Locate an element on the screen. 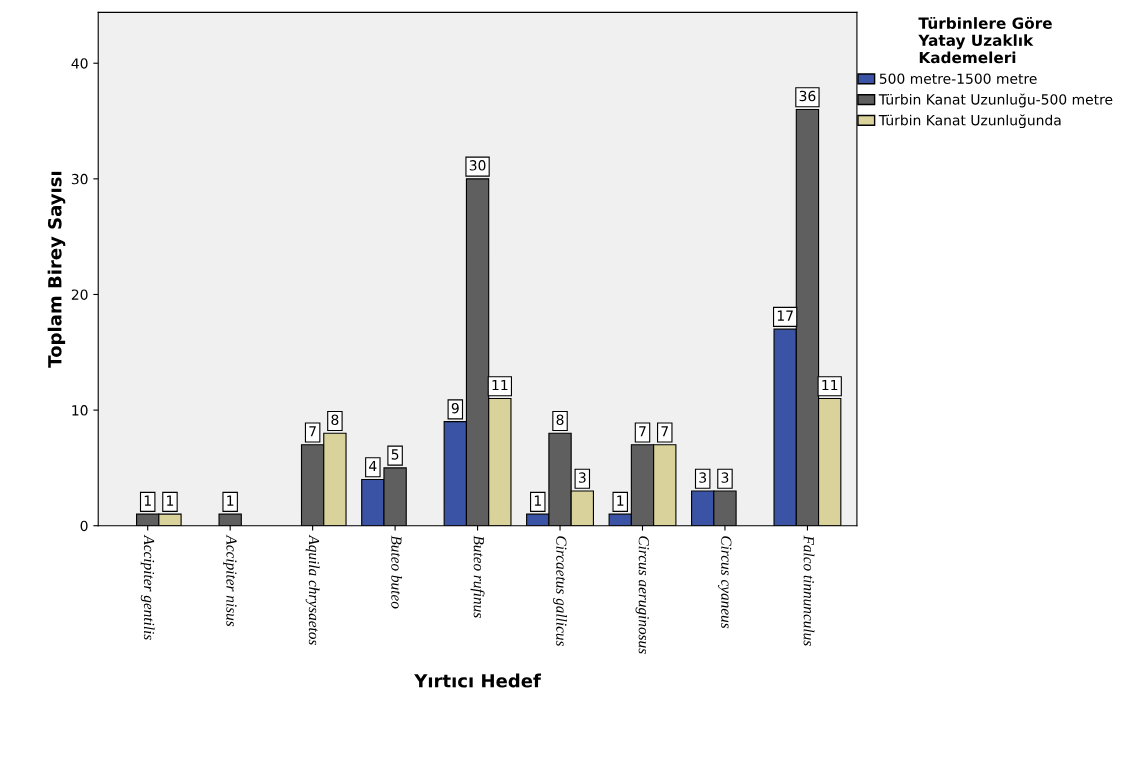 Image resolution: width=1129 pixels, height=772 pixels. x-tick-label: Accipiter nisus is located at coordinates (230, 580).